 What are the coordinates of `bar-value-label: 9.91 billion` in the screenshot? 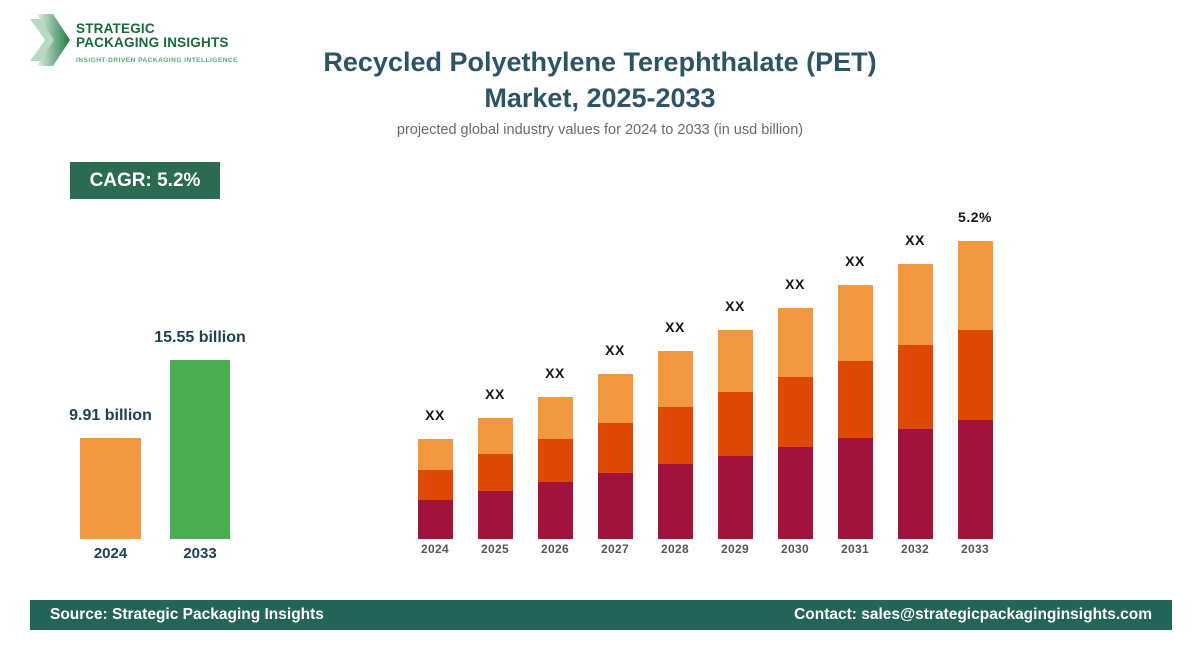 It's located at (110, 415).